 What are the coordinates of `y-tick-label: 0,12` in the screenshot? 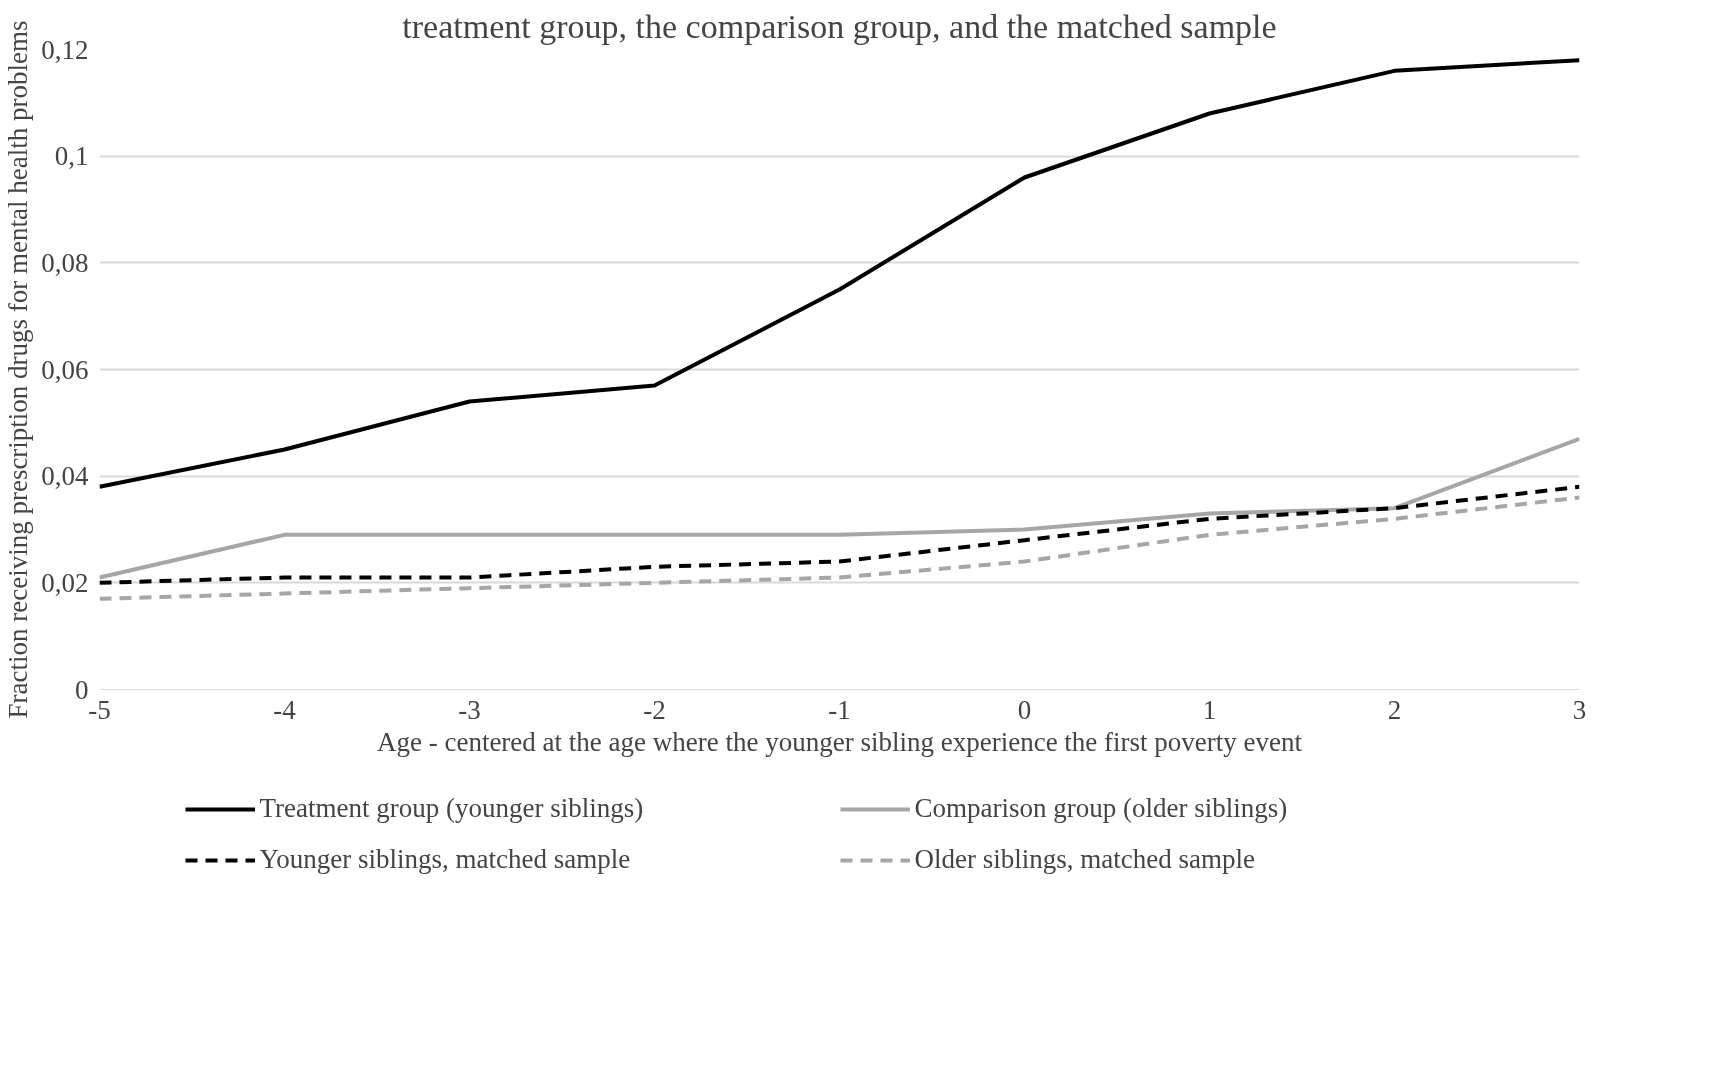 It's located at (65, 49).